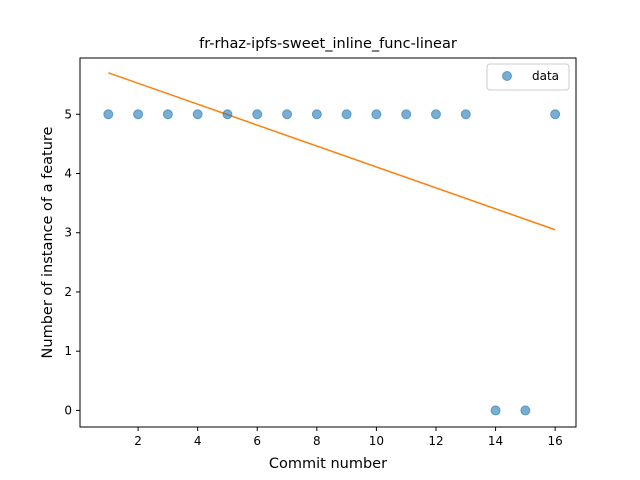  What do you see at coordinates (257, 441) in the screenshot?
I see `x-tick-label: 6` at bounding box center [257, 441].